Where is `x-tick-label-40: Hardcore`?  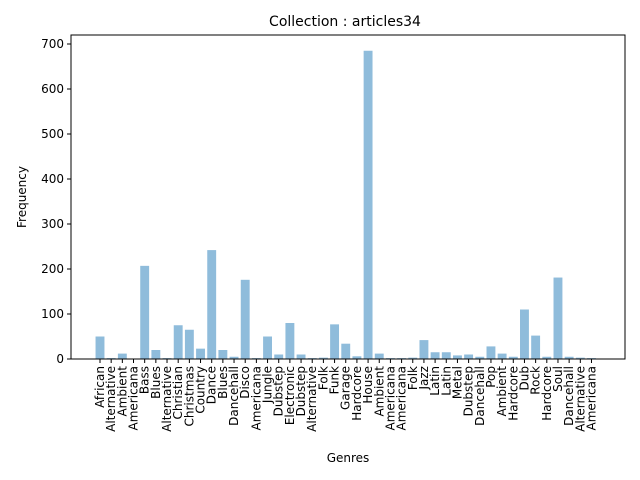 x-tick-label-40: Hardcore is located at coordinates (547, 393).